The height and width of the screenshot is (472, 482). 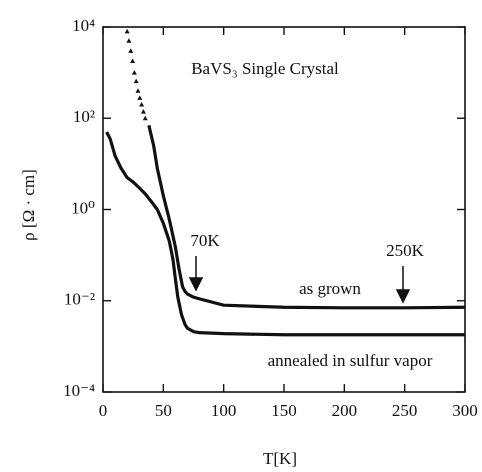 I want to click on x-tick-label: 100, so click(x=224, y=410).